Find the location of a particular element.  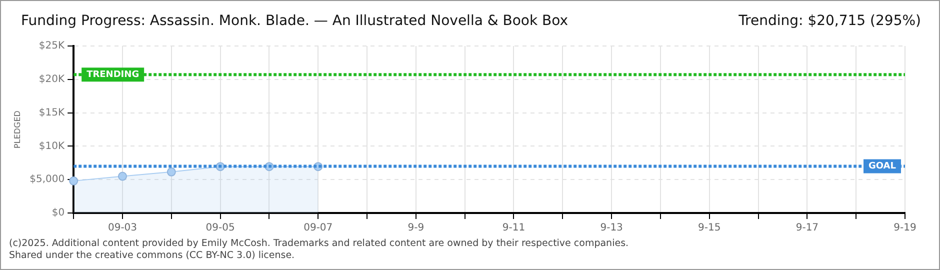

y-axis-title: PLEDGED is located at coordinates (17, 129).